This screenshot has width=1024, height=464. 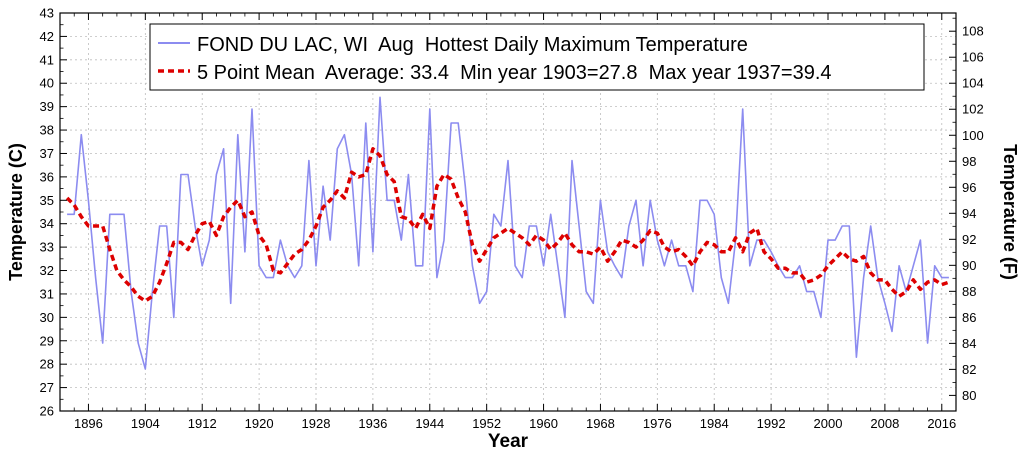 I want to click on y-tick-label: 27, so click(x=47, y=387).